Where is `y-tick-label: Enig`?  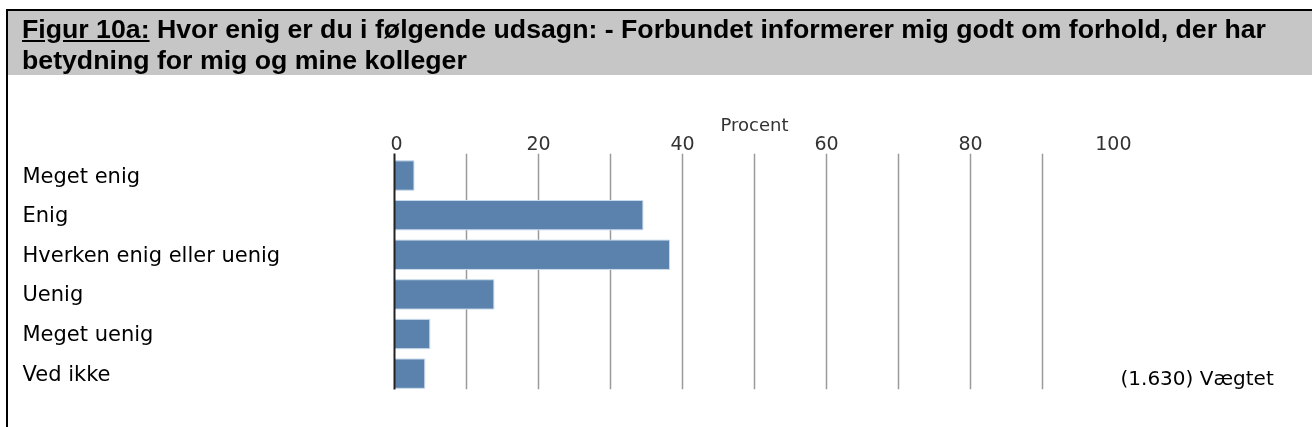
y-tick-label: Enig is located at coordinates (45, 215).